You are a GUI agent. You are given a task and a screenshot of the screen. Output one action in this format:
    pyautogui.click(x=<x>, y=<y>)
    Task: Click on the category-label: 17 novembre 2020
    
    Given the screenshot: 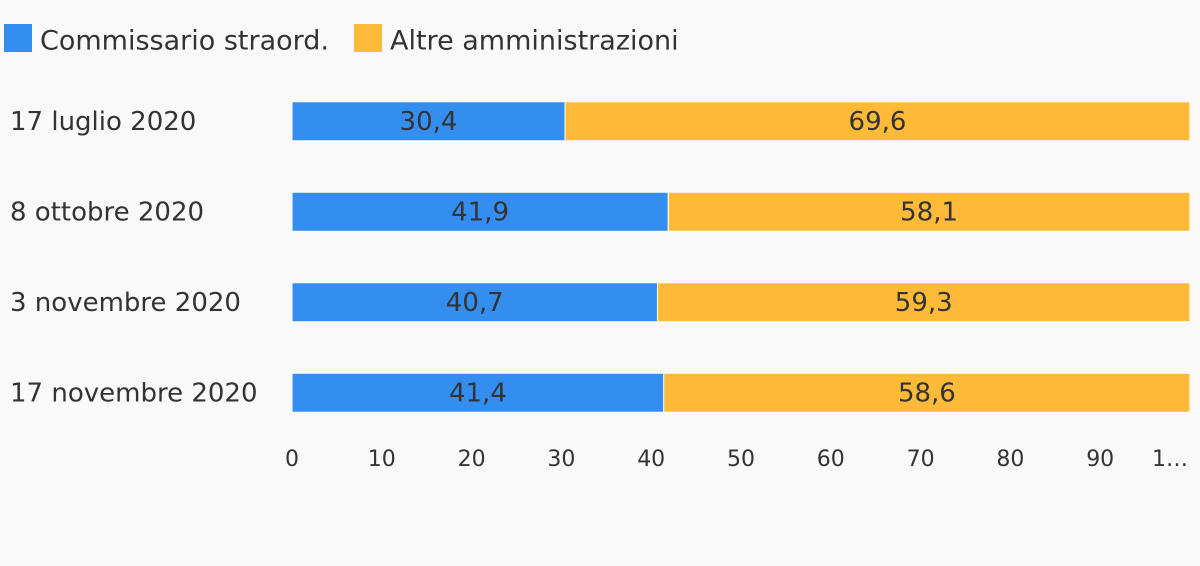 What is the action you would take?
    pyautogui.click(x=134, y=393)
    